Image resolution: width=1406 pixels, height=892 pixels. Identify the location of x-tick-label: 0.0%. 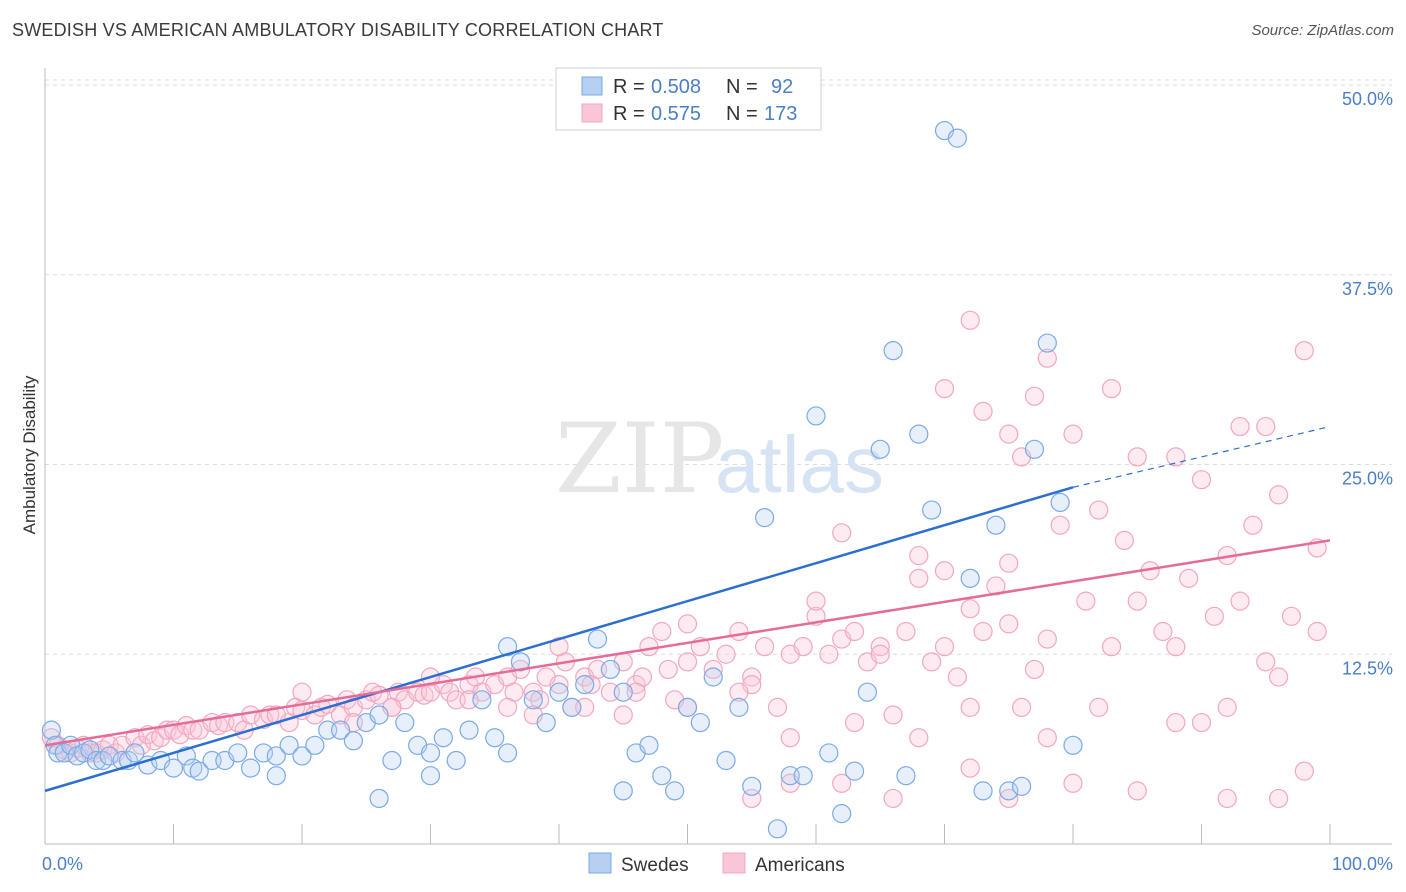
(62, 864).